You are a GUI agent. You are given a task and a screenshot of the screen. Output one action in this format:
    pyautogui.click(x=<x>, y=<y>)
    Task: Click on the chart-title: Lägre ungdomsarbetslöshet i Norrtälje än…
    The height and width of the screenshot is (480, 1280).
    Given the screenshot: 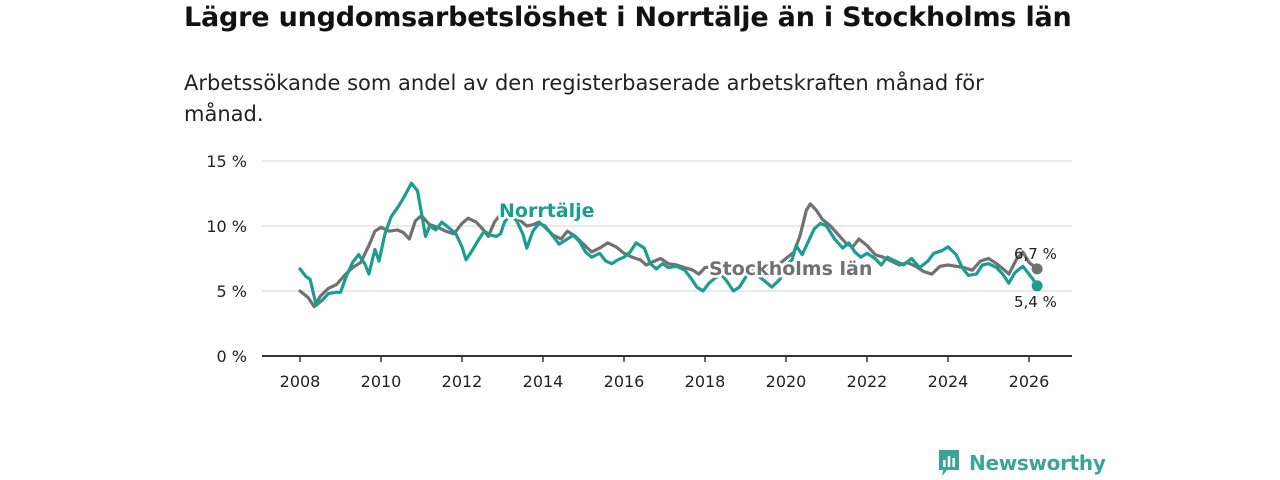 What is the action you would take?
    pyautogui.click(x=628, y=17)
    